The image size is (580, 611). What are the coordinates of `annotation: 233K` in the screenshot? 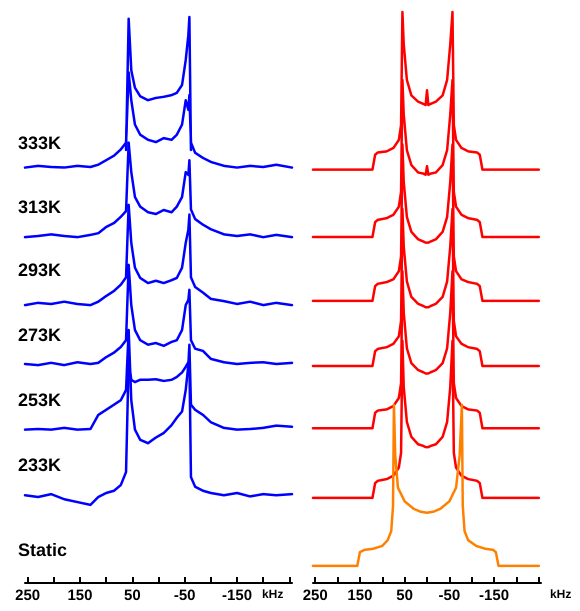 It's located at (40, 465).